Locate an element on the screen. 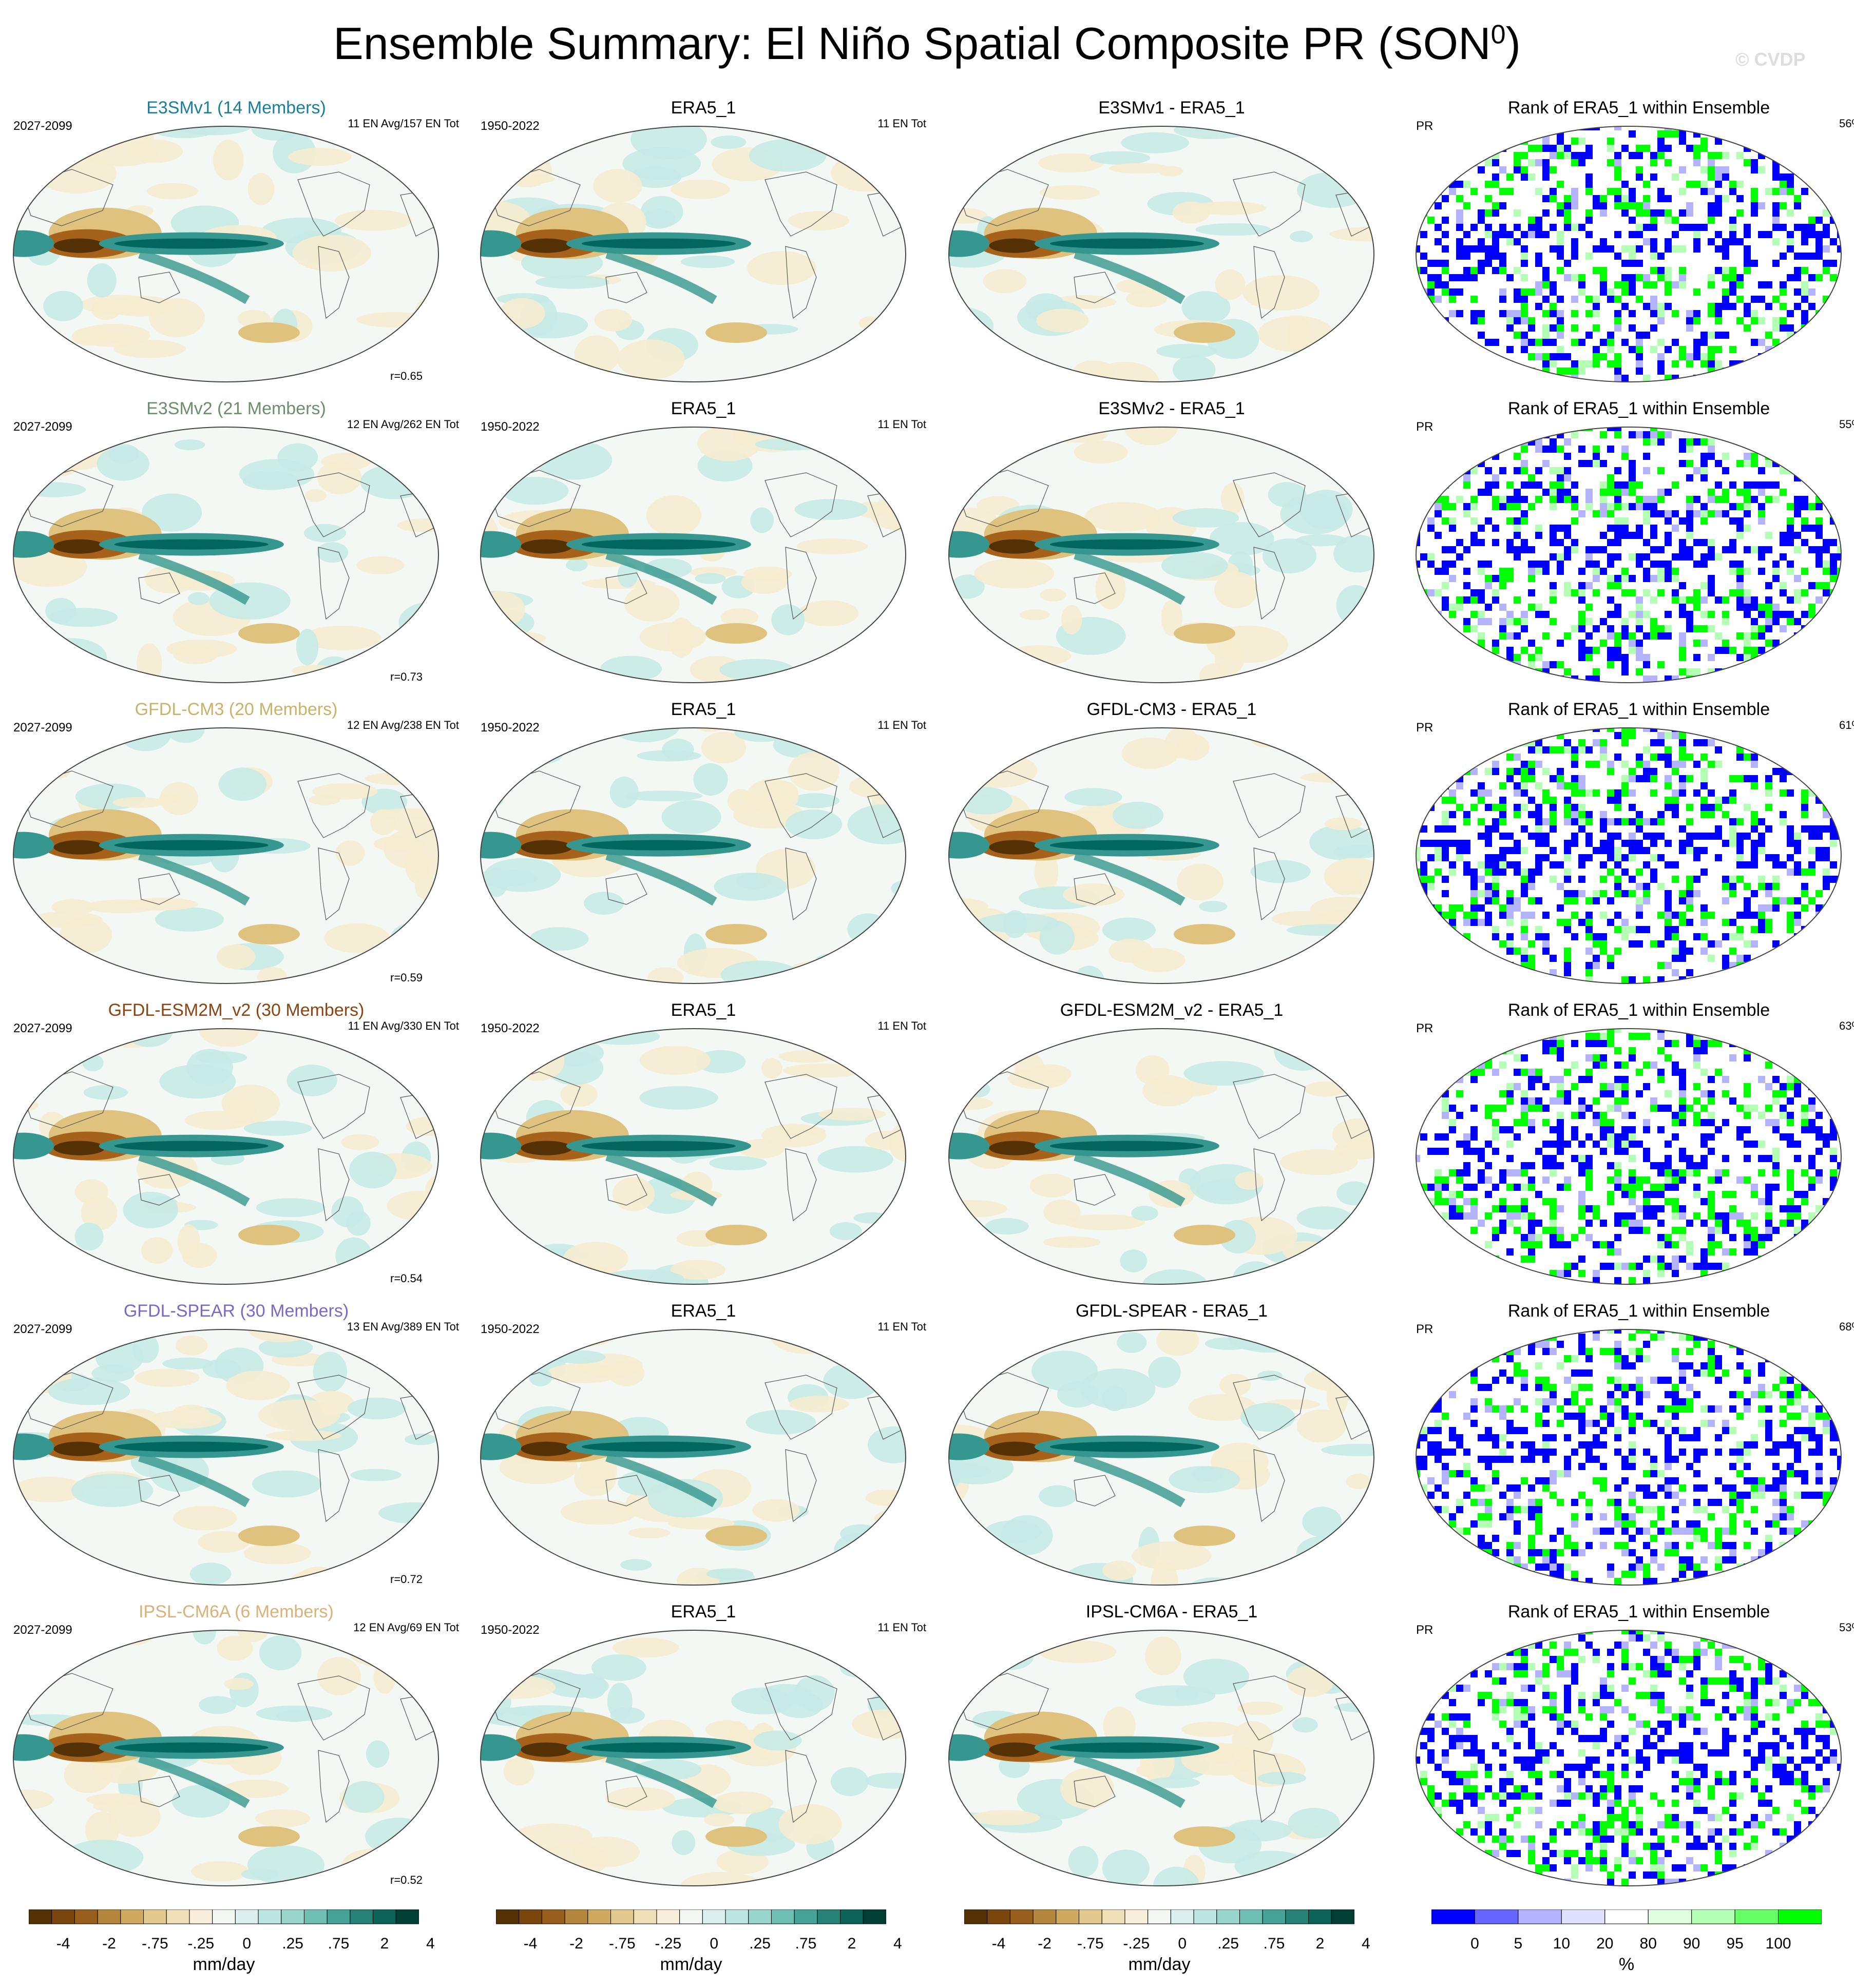 Image resolution: width=1854 pixels, height=1988 pixels. panel-right-label: 12 EN Avg/238 EN Tot is located at coordinates (403, 725).